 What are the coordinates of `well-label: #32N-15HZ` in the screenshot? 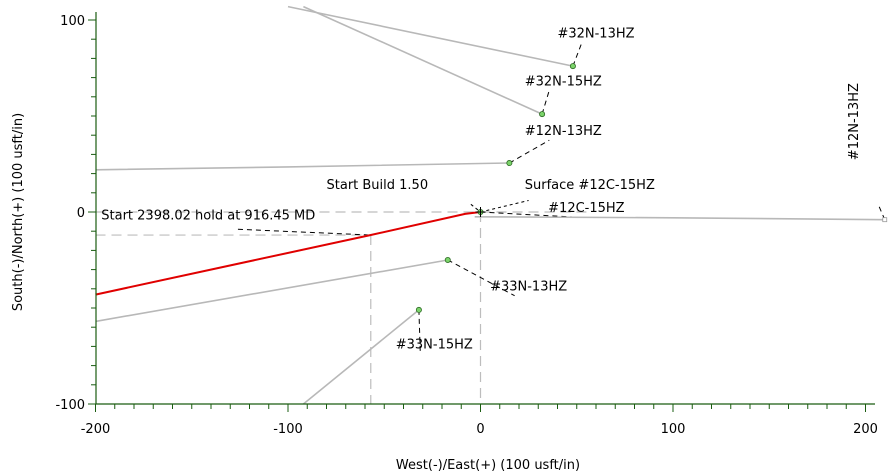 It's located at (563, 81).